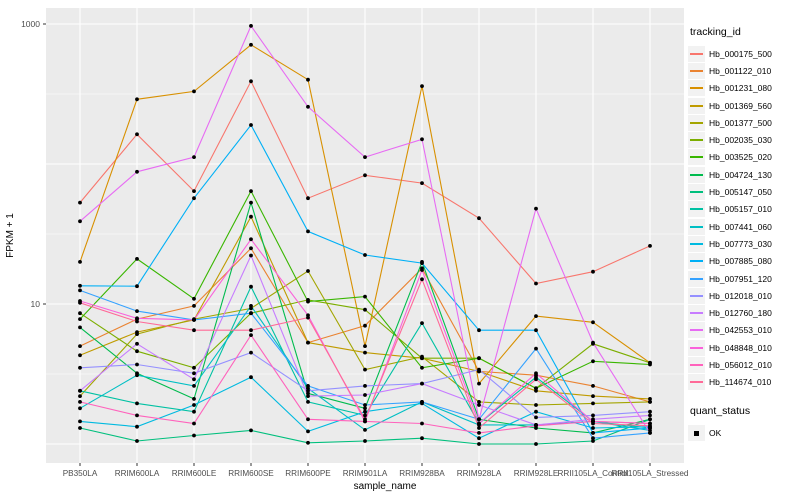 The width and height of the screenshot is (800, 500). Describe the element at coordinates (744, 364) in the screenshot. I see `legend-item-Hb_056012_010: Hb_056012_010` at that location.